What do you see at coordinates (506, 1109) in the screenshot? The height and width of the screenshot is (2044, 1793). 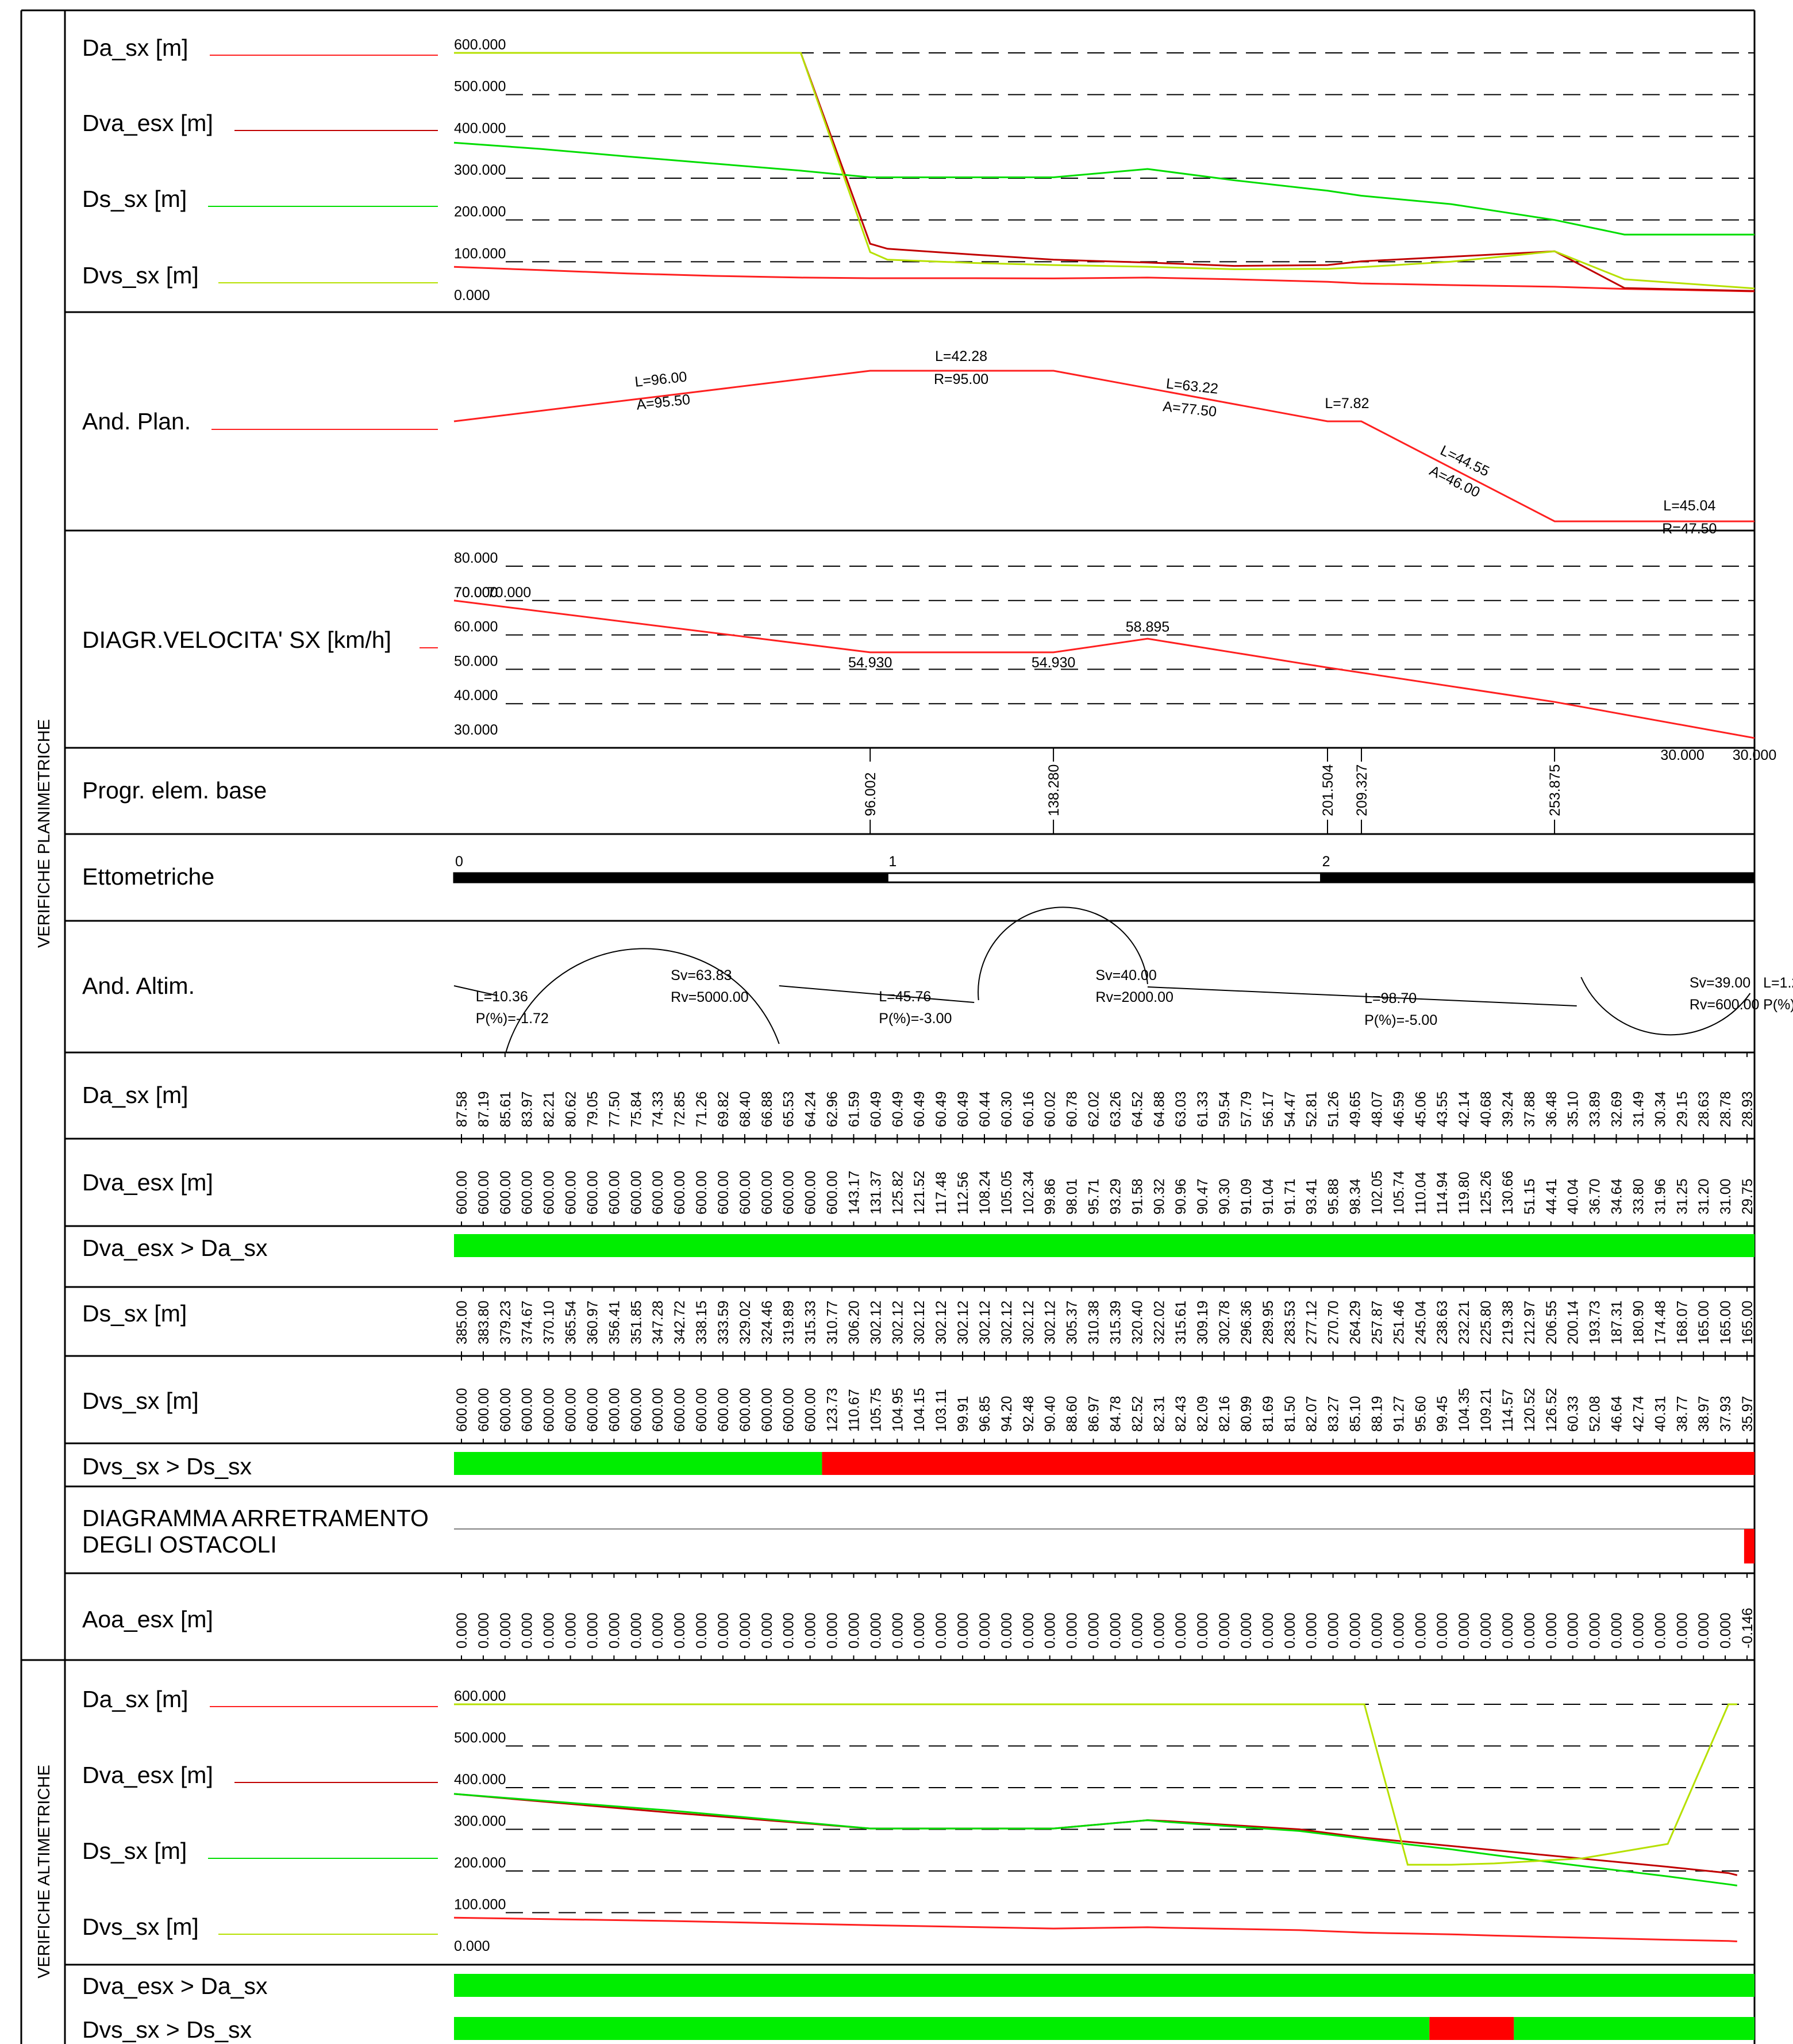 I see `da_sx-value: 85.61` at bounding box center [506, 1109].